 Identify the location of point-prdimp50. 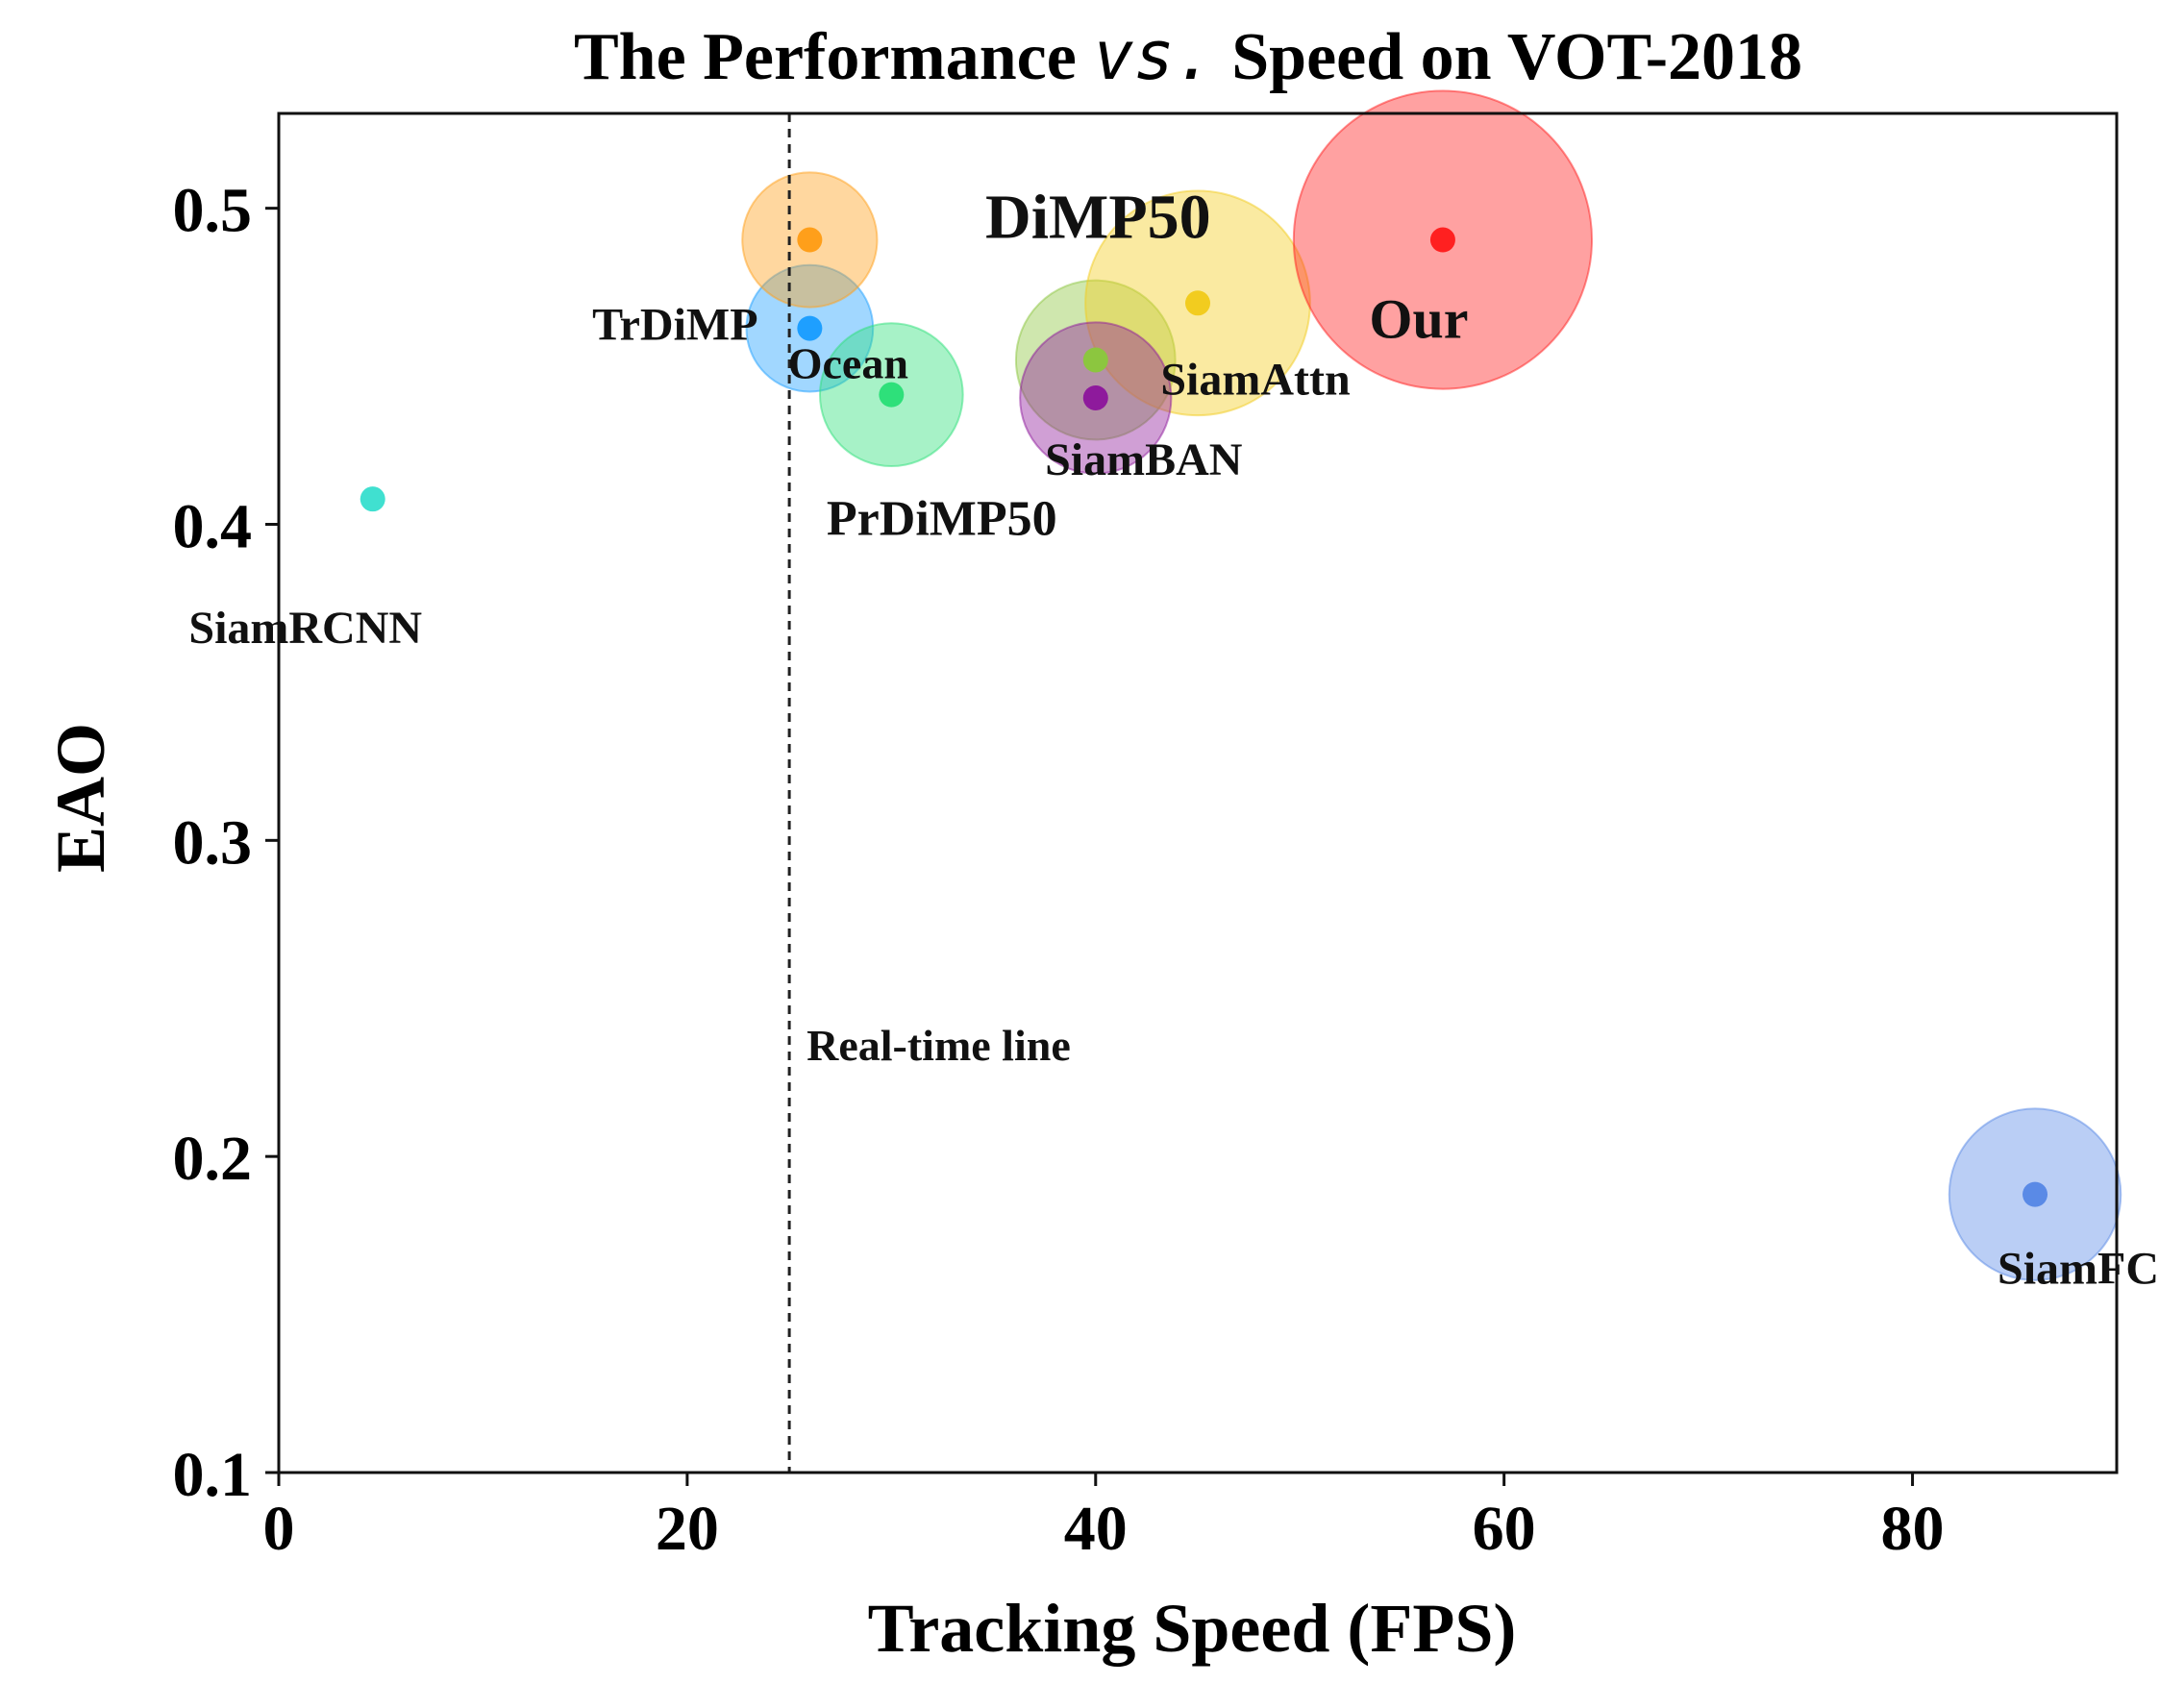
(1095, 360).